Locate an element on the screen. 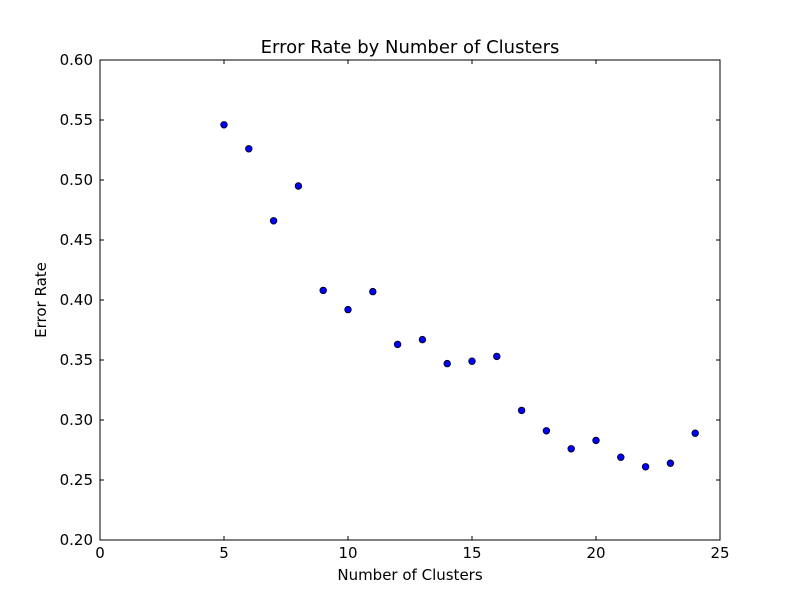 The width and height of the screenshot is (800, 600). x-axis-label: Number of Clusters is located at coordinates (409, 575).